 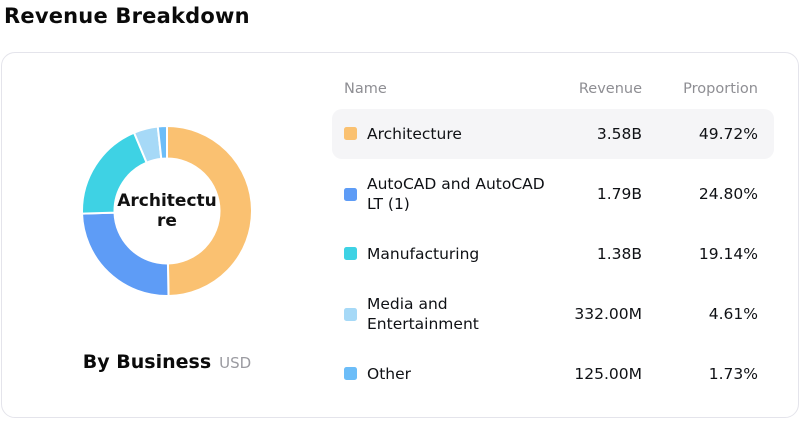 I want to click on series-name: Manufacturing, so click(x=423, y=253).